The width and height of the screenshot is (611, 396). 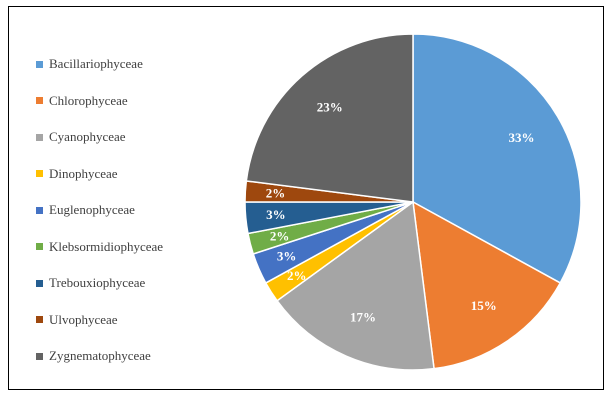 What do you see at coordinates (330, 107) in the screenshot?
I see `pie-label-zygnematophyceae: 23%` at bounding box center [330, 107].